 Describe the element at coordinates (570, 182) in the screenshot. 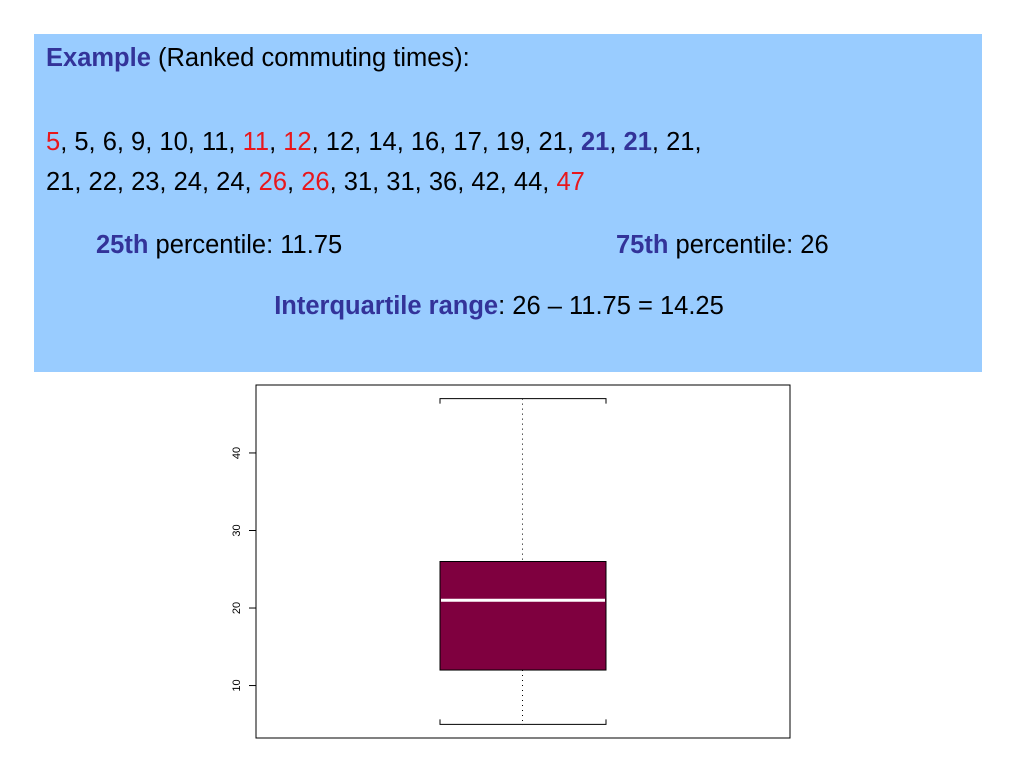

I see `highlighted-value: 47` at that location.